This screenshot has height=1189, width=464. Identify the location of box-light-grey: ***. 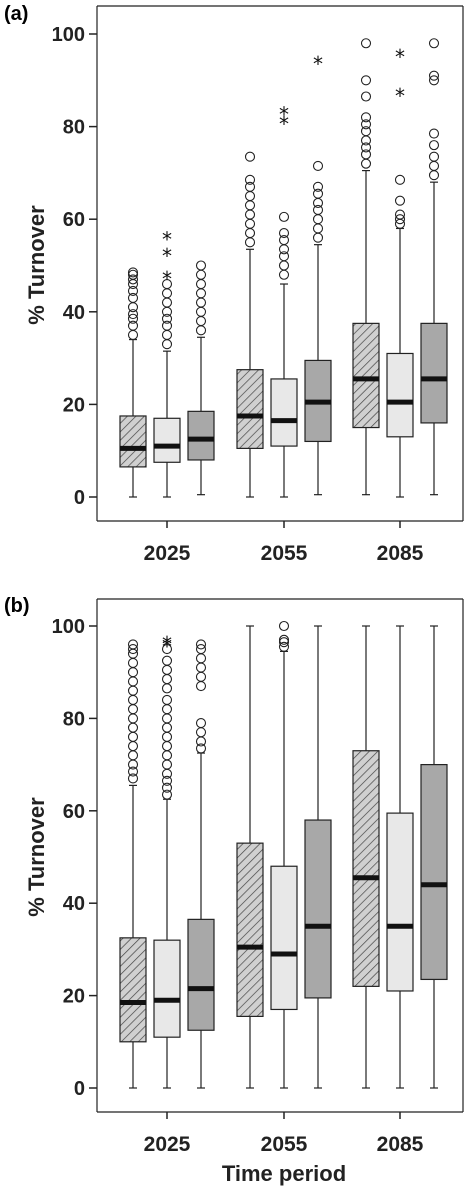
(167, 363).